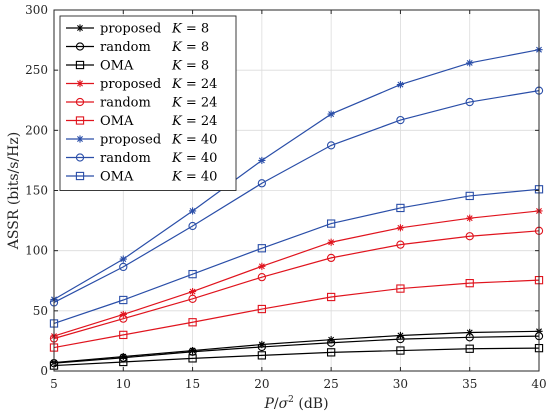  Describe the element at coordinates (469, 384) in the screenshot. I see `x-tick-label: 35` at that location.